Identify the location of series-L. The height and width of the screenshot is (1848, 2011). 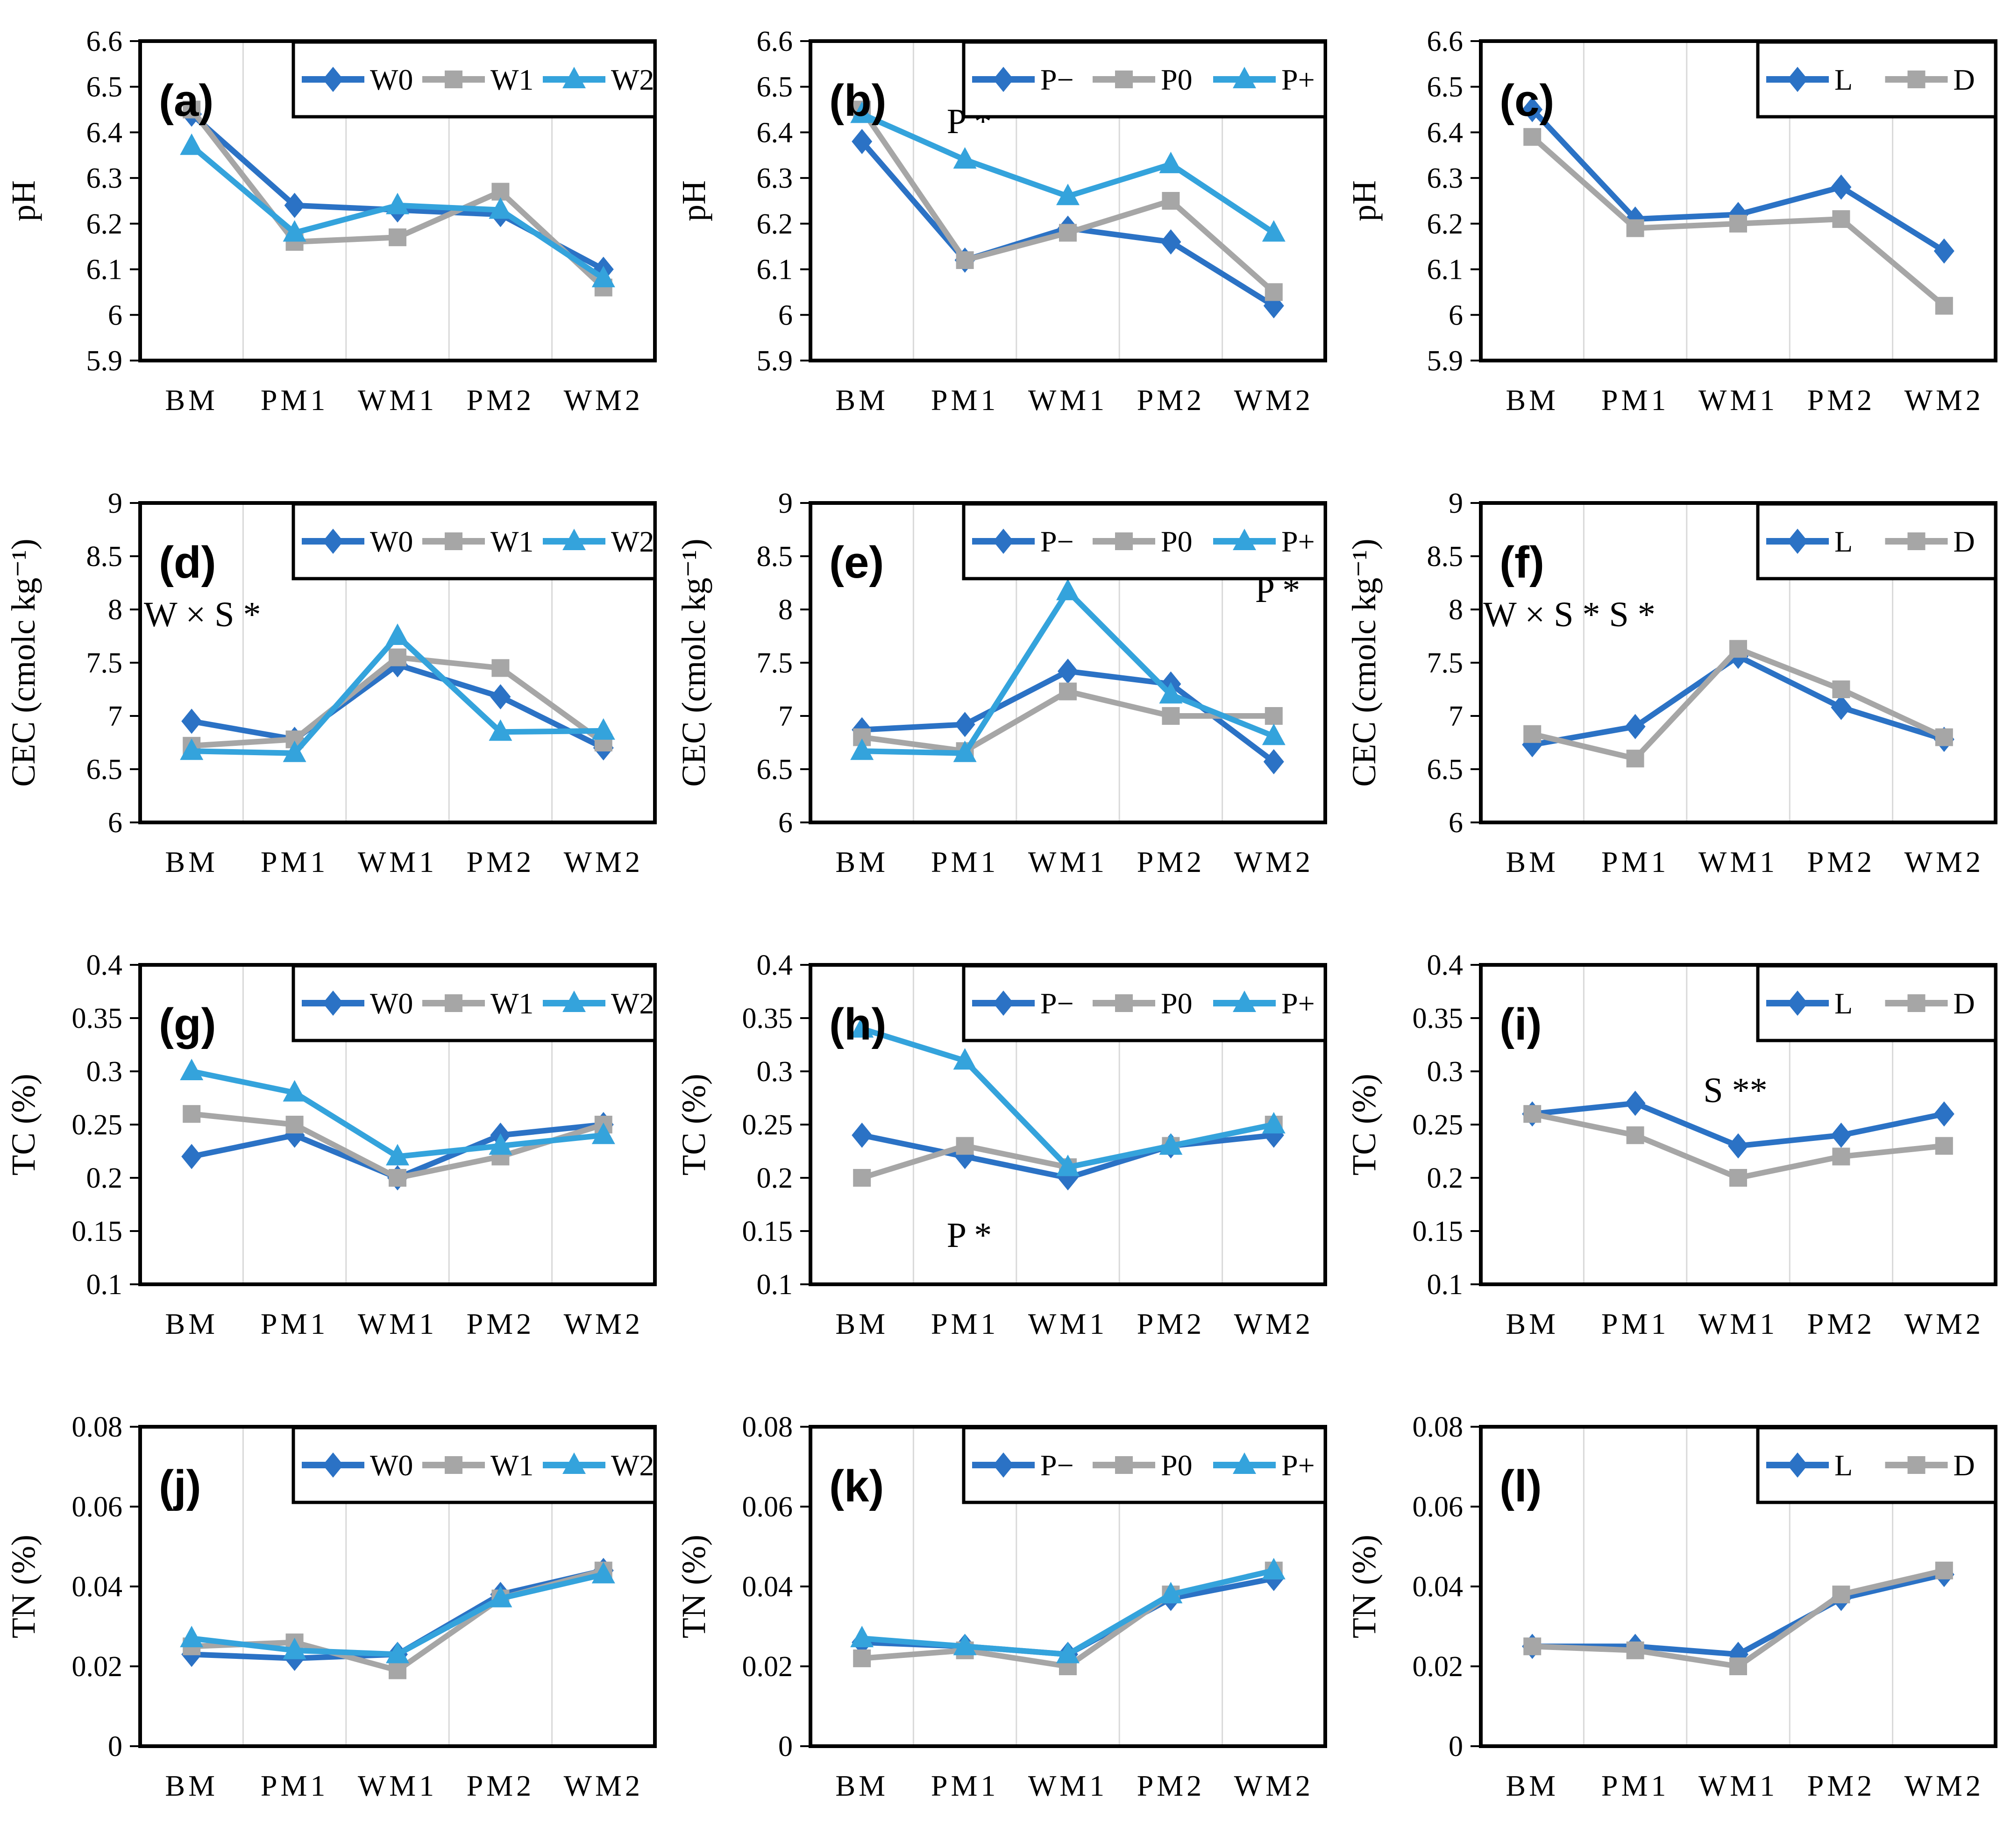
(1738, 701).